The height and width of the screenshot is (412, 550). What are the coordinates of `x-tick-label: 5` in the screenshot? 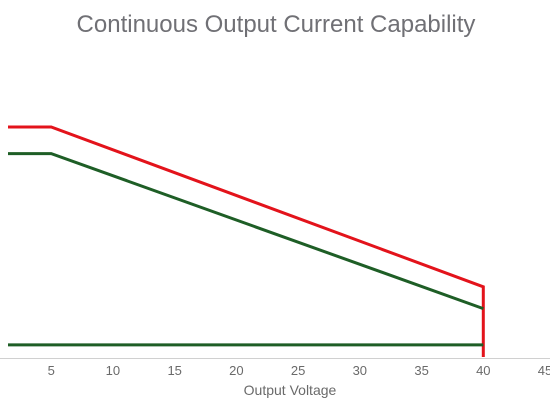 It's located at (51, 370).